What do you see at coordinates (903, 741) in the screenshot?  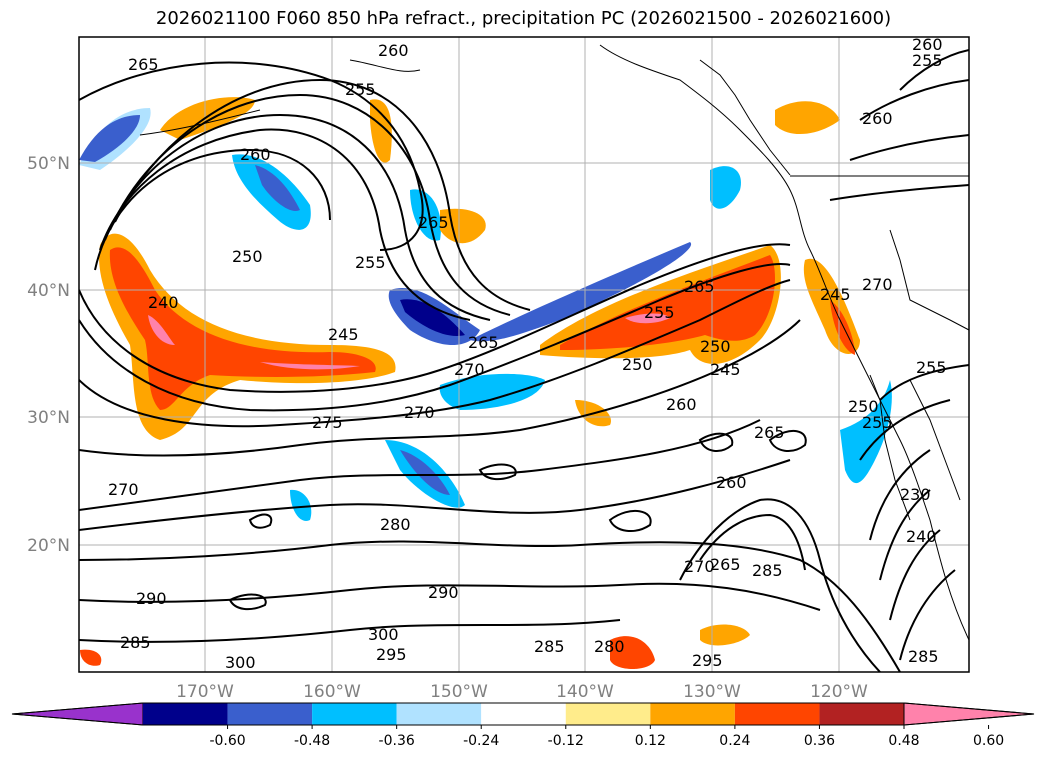 I see `colorbar-tick-label: 0.48` at bounding box center [903, 741].